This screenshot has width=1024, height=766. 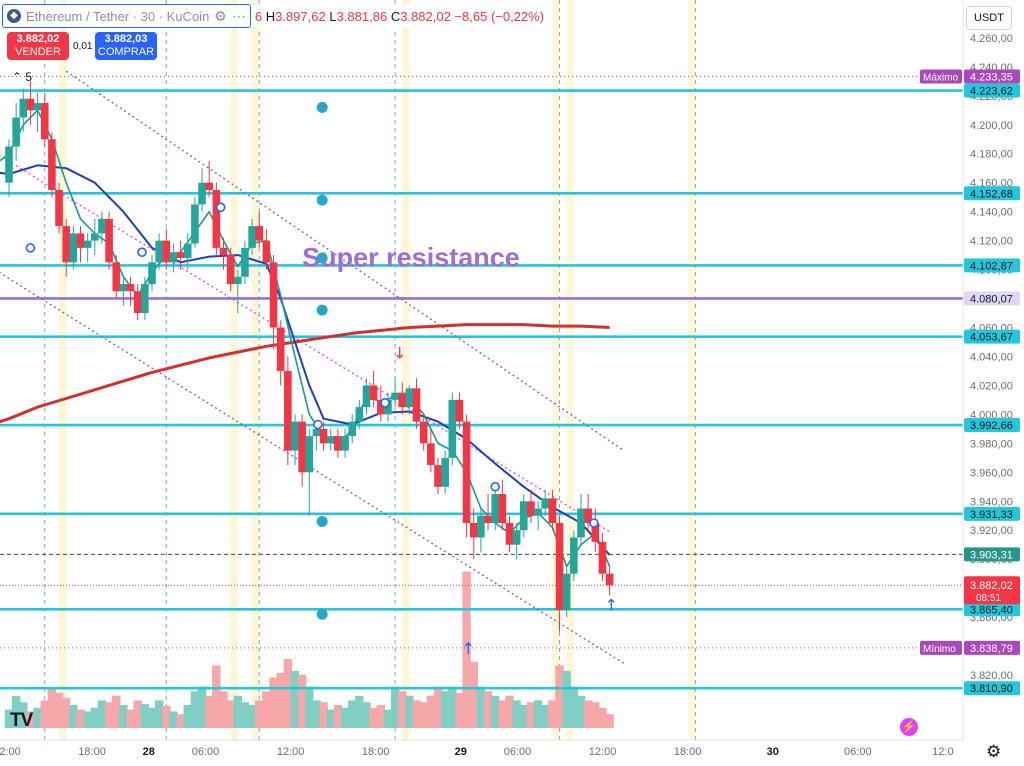 What do you see at coordinates (941, 647) in the screenshot?
I see `min-side-tag-bg` at bounding box center [941, 647].